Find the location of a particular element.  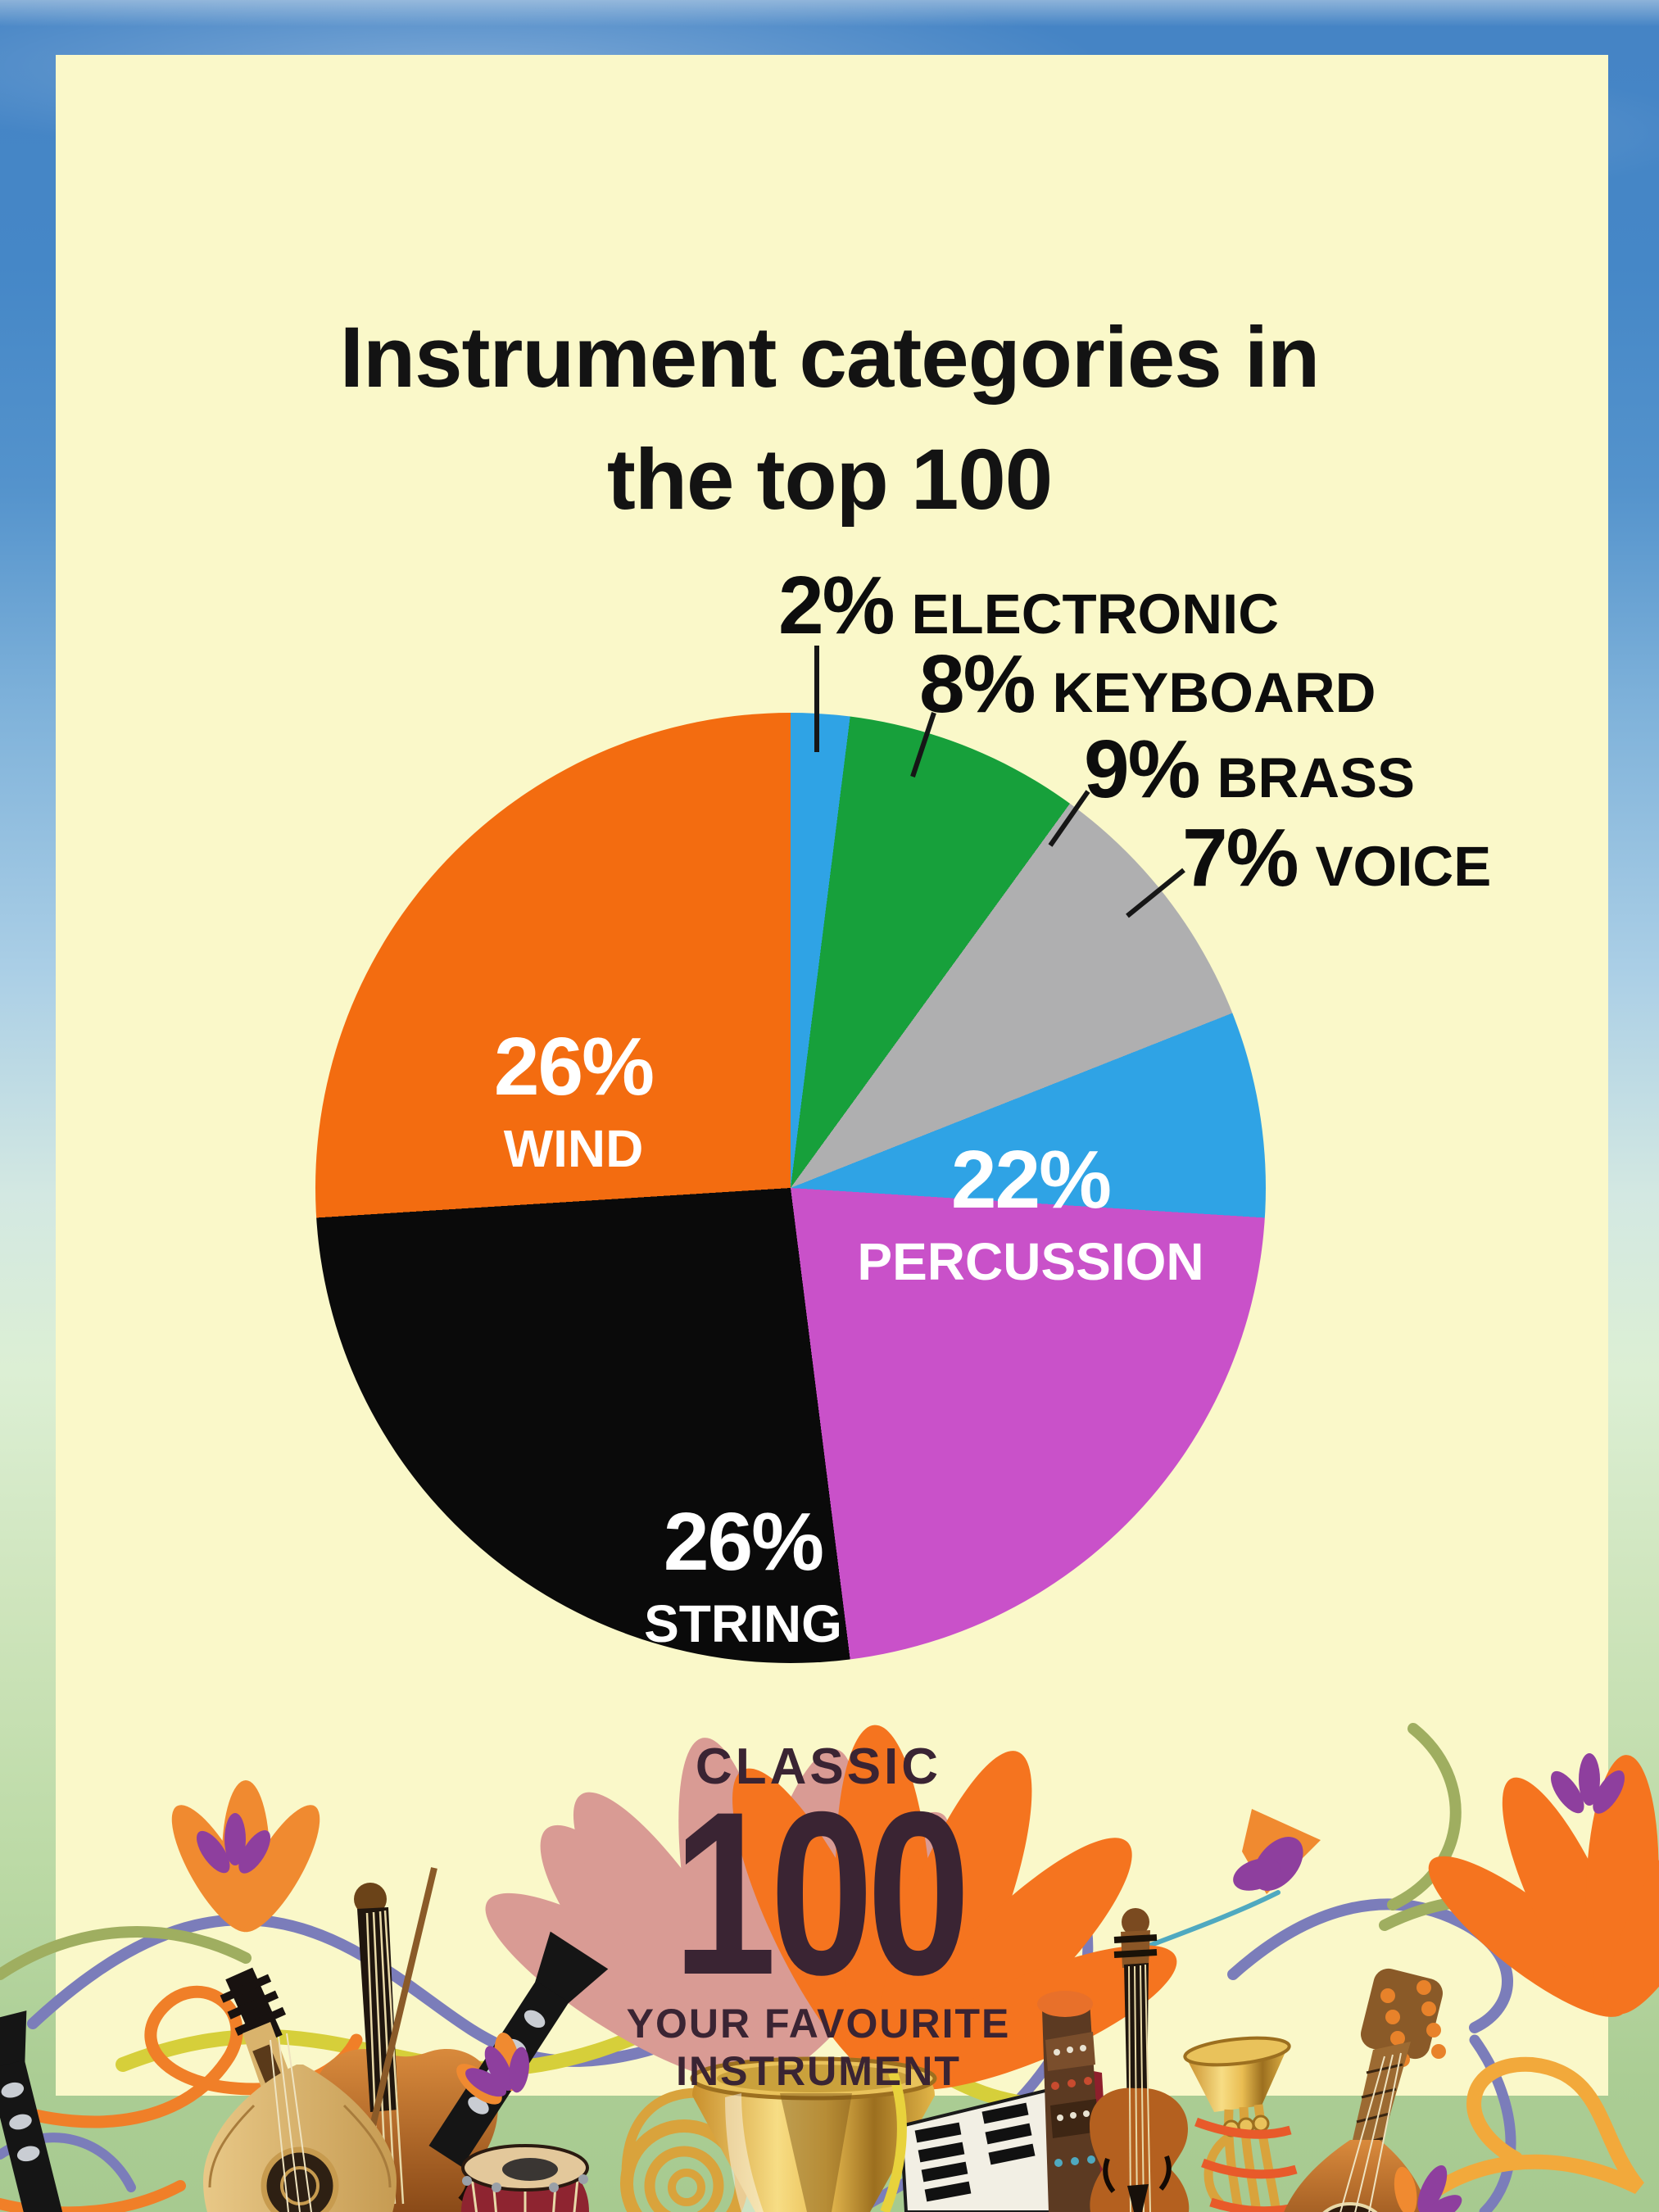

tabla-icon is located at coordinates (525, 2178).